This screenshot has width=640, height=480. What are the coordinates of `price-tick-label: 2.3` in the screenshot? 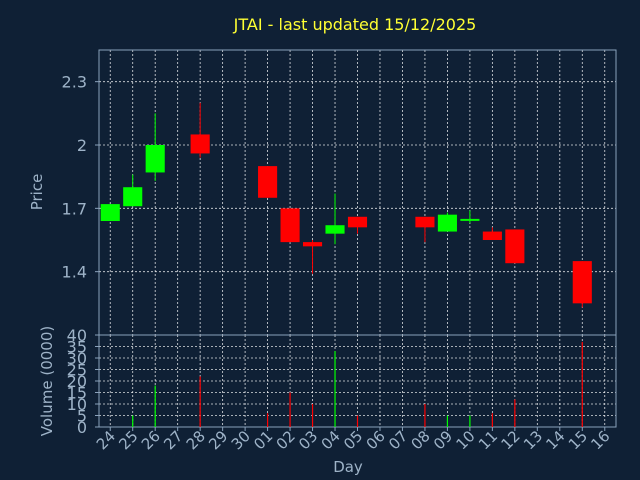 It's located at (74, 82).